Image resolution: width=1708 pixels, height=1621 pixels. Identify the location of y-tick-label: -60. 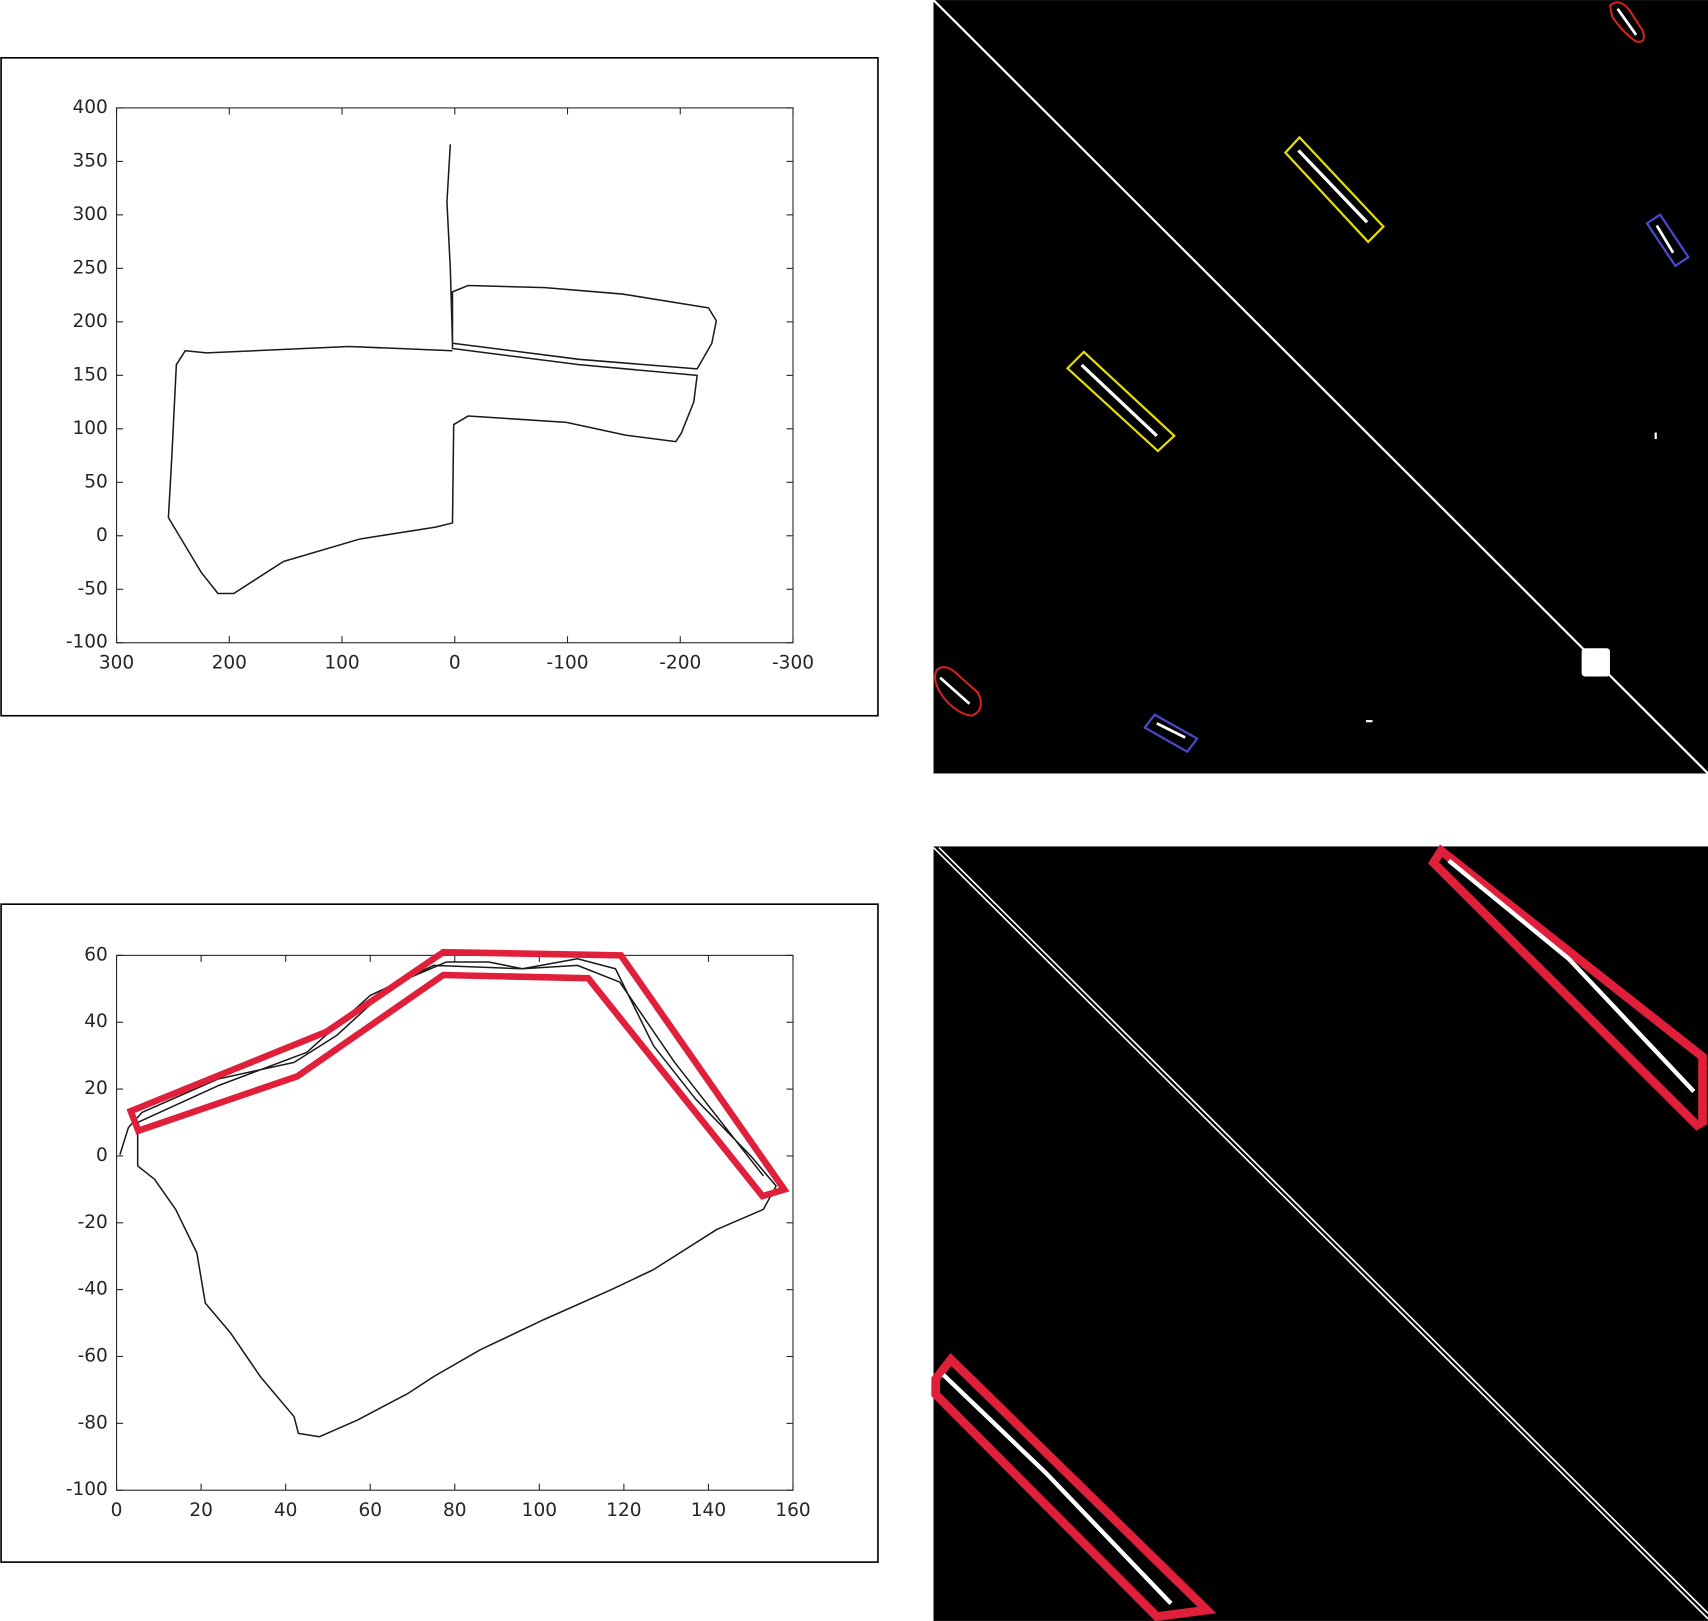
(93, 1356).